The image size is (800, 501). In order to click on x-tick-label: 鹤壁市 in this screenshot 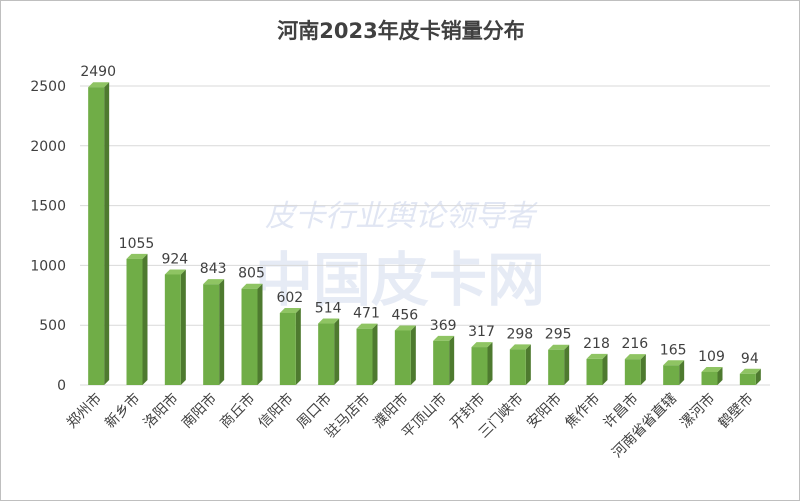, I will do `click(736, 411)`.